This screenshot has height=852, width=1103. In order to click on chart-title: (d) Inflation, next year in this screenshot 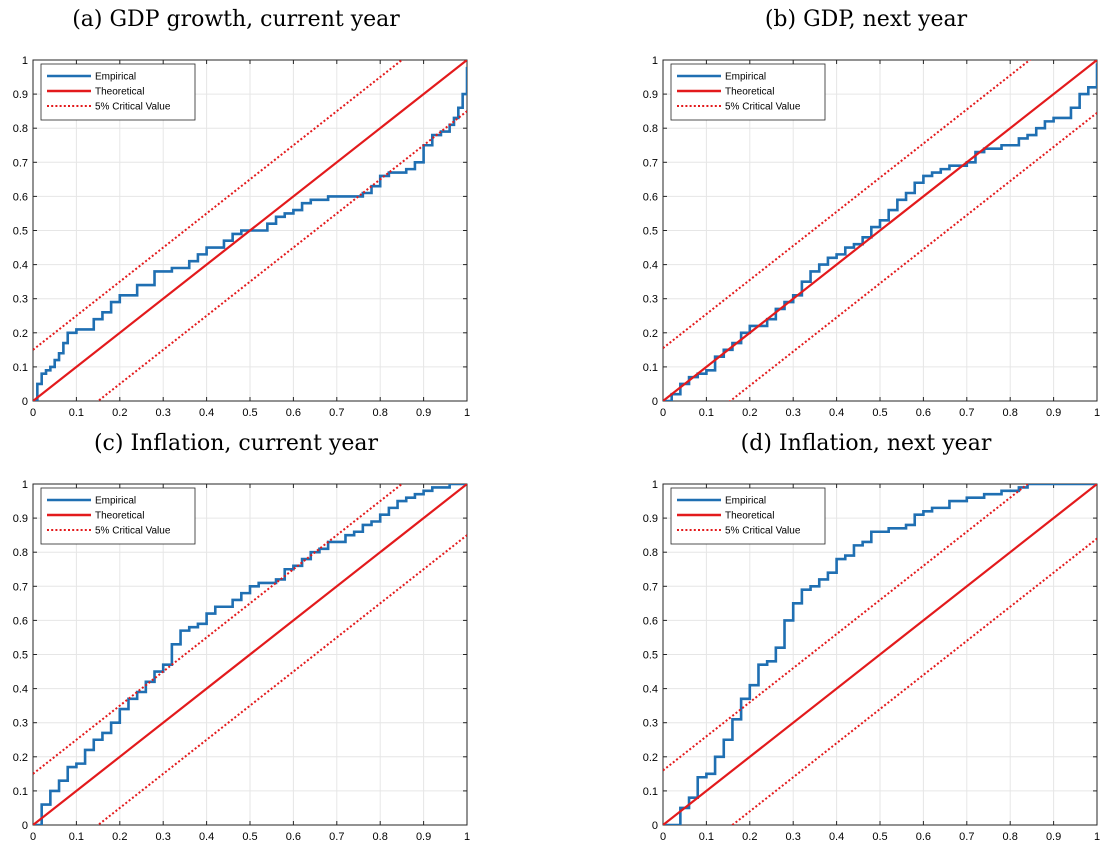, I will do `click(866, 443)`.